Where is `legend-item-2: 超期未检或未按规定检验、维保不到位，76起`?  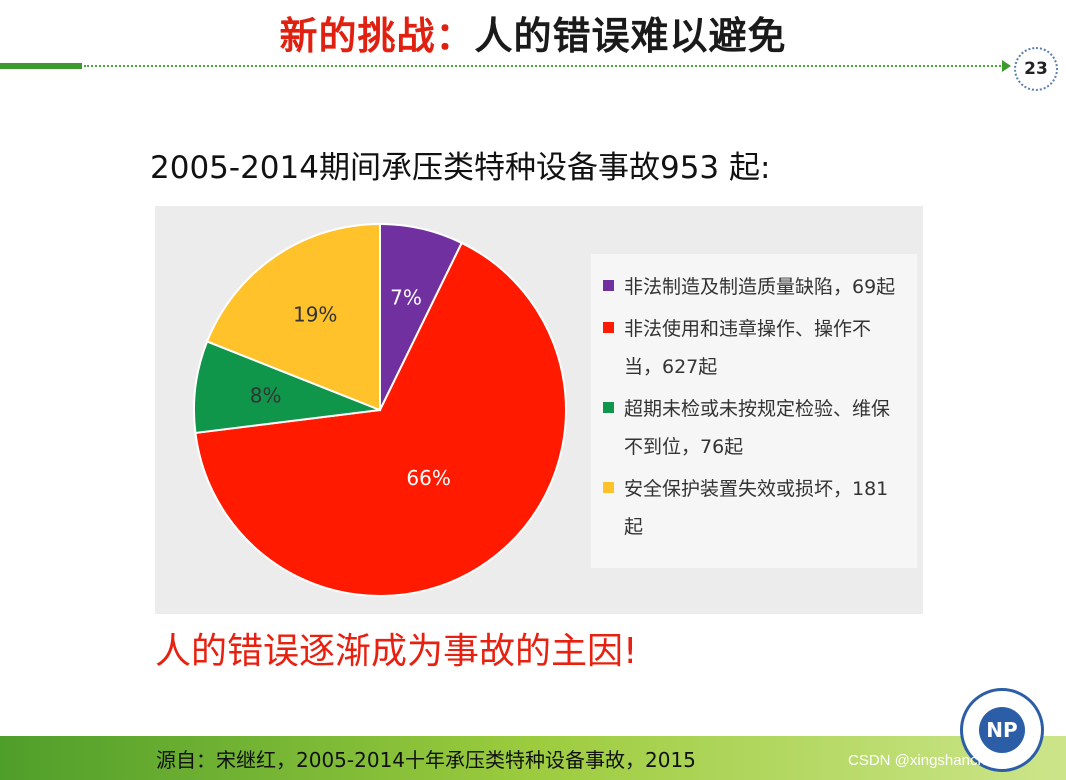 legend-item-2: 超期未检或未按规定检验、维保不到位，76起 is located at coordinates (755, 428).